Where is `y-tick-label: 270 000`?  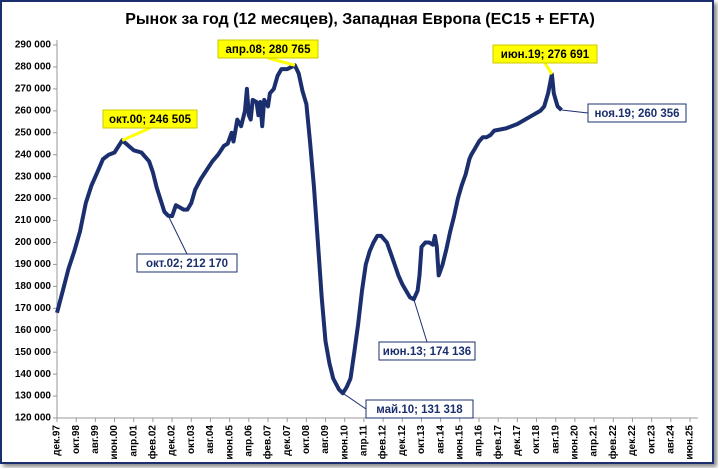
y-tick-label: 270 000 is located at coordinates (33, 89).